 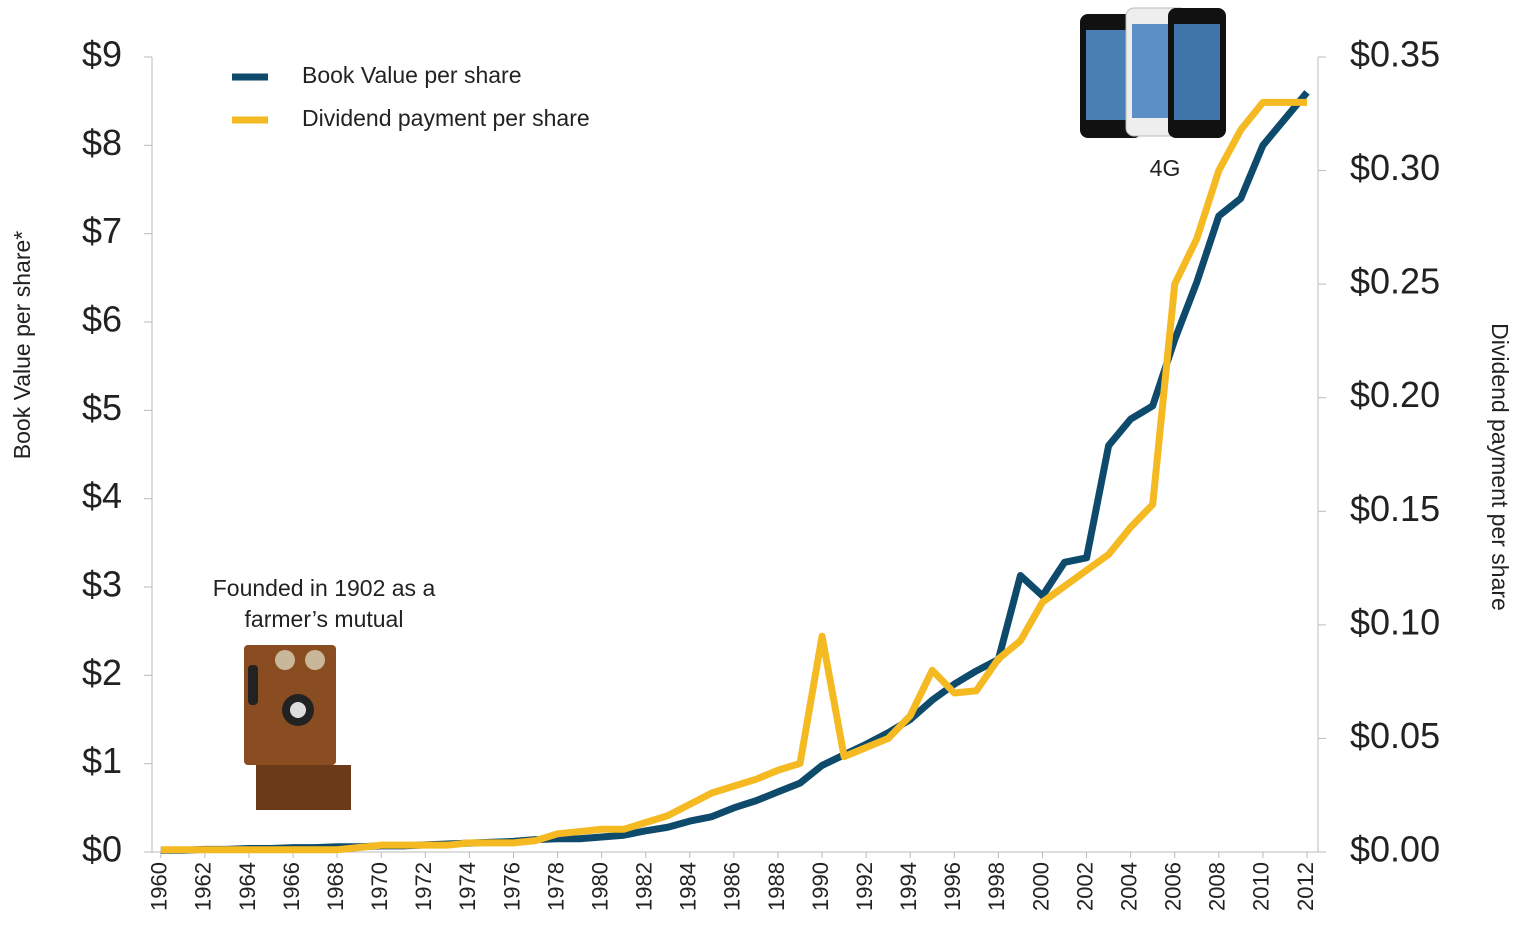 I want to click on y2-tick-label: $0.10, so click(x=1395, y=621).